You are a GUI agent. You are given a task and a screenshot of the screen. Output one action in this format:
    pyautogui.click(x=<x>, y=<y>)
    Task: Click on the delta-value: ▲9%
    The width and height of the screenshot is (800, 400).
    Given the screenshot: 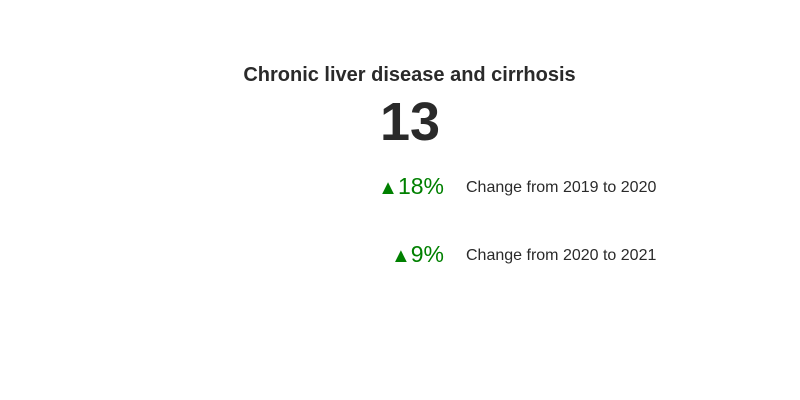 What is the action you would take?
    pyautogui.click(x=417, y=255)
    